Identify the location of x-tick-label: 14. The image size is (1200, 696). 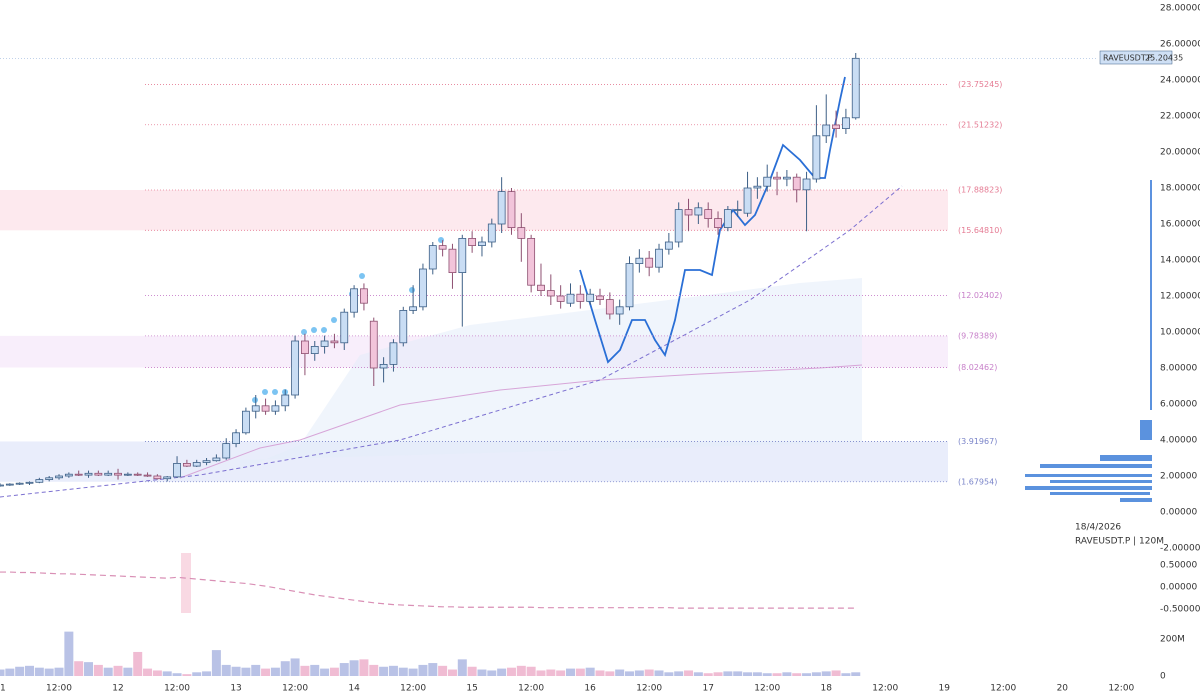
(354, 689).